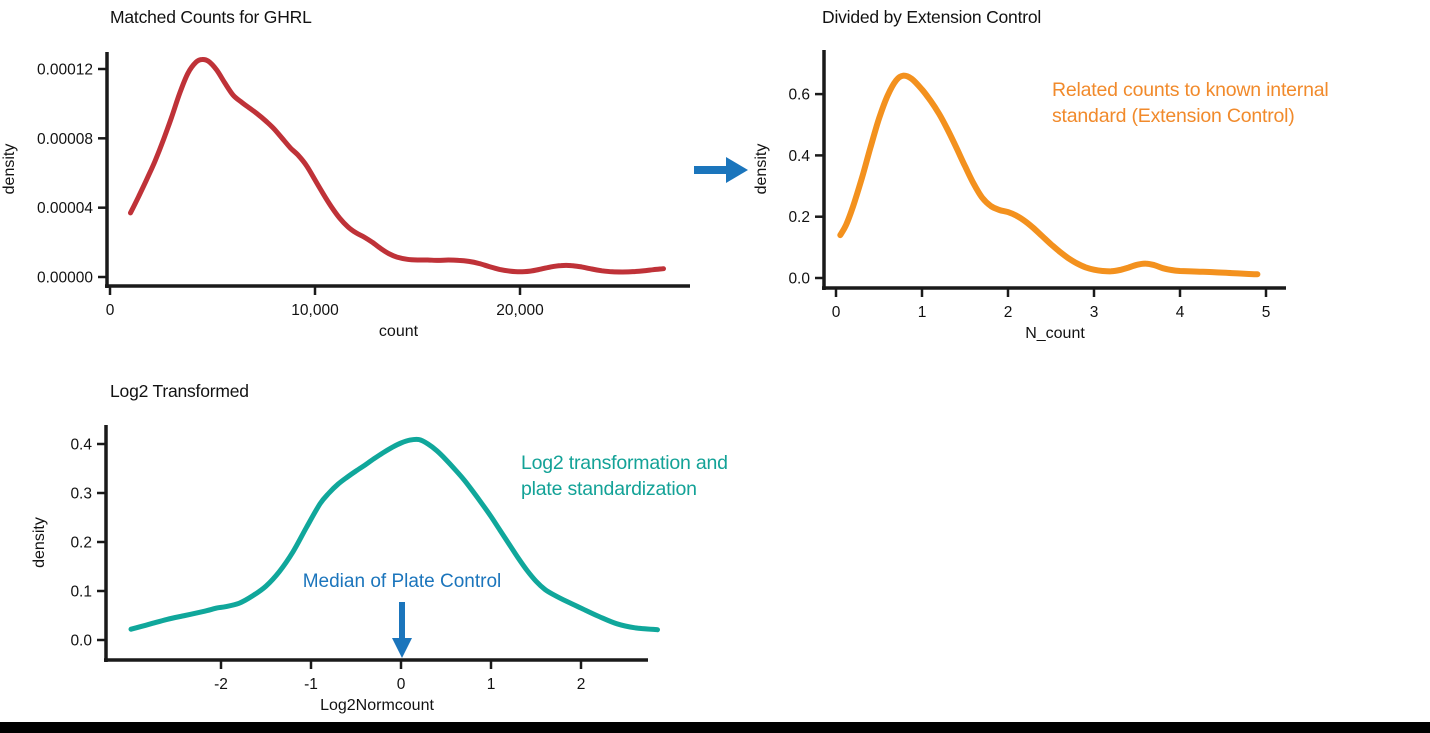  Describe the element at coordinates (402, 581) in the screenshot. I see `median-plate-control-label: Median of Plate Control` at that location.